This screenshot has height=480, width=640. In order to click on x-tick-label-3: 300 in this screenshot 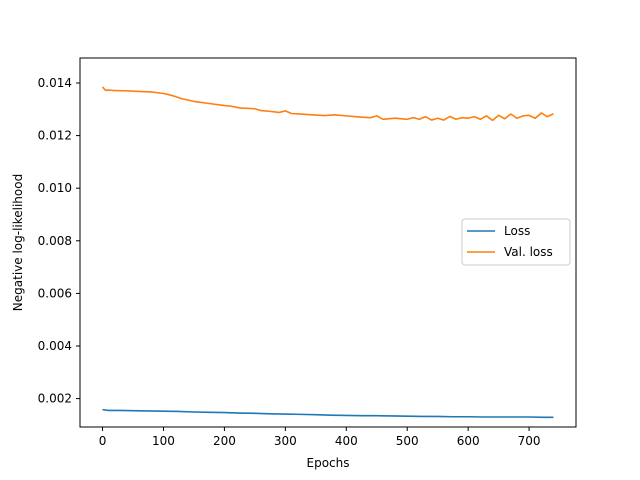, I will do `click(285, 441)`.